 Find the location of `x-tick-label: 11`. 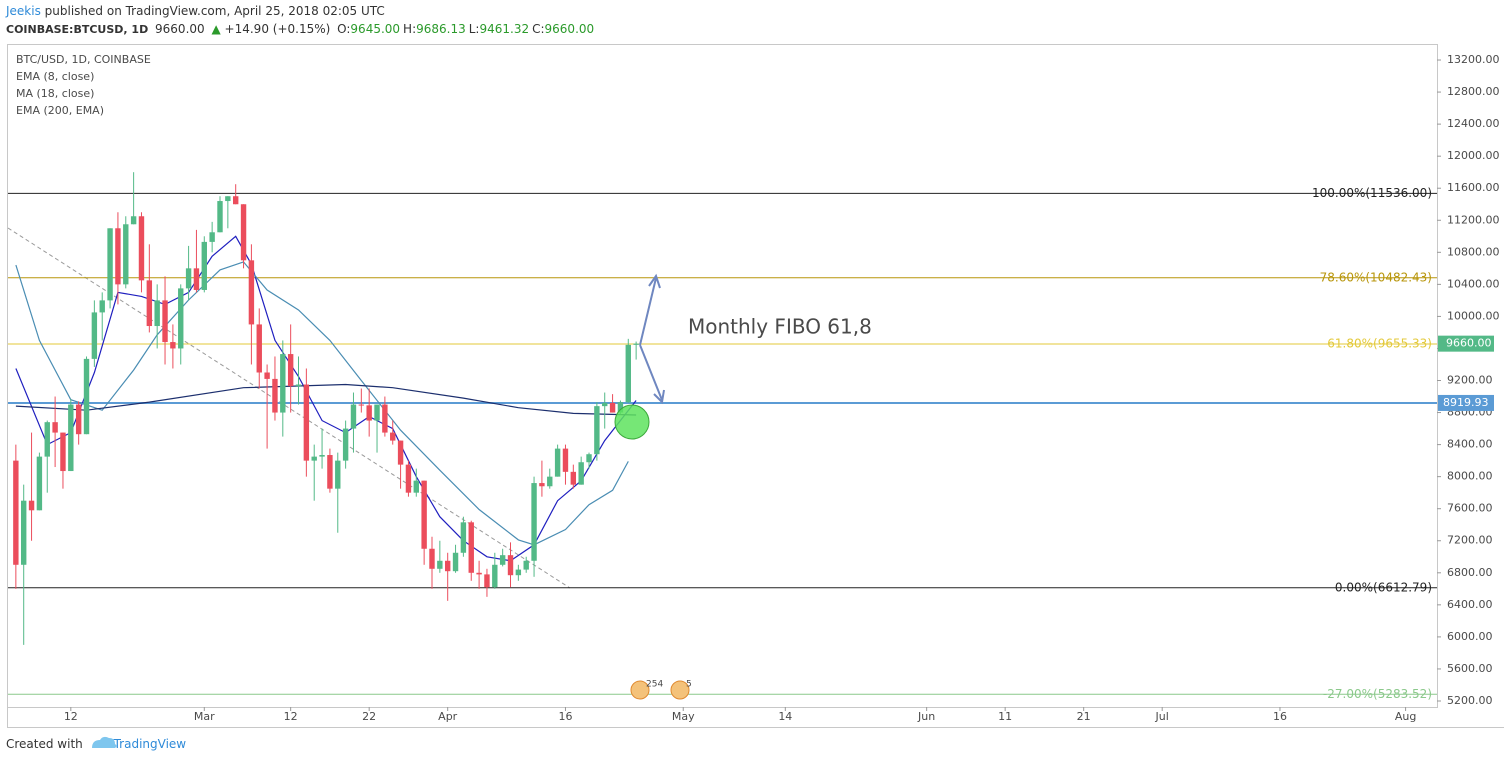

x-tick-label: 11 is located at coordinates (1005, 716).